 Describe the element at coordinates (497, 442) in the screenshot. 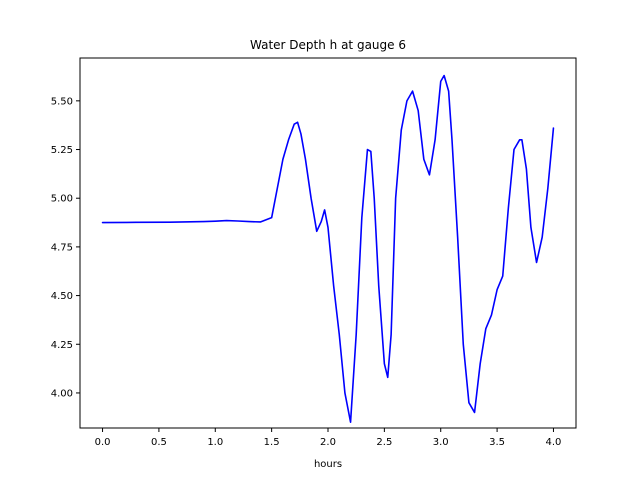

I see `x-tick-label-7: 3.5` at that location.